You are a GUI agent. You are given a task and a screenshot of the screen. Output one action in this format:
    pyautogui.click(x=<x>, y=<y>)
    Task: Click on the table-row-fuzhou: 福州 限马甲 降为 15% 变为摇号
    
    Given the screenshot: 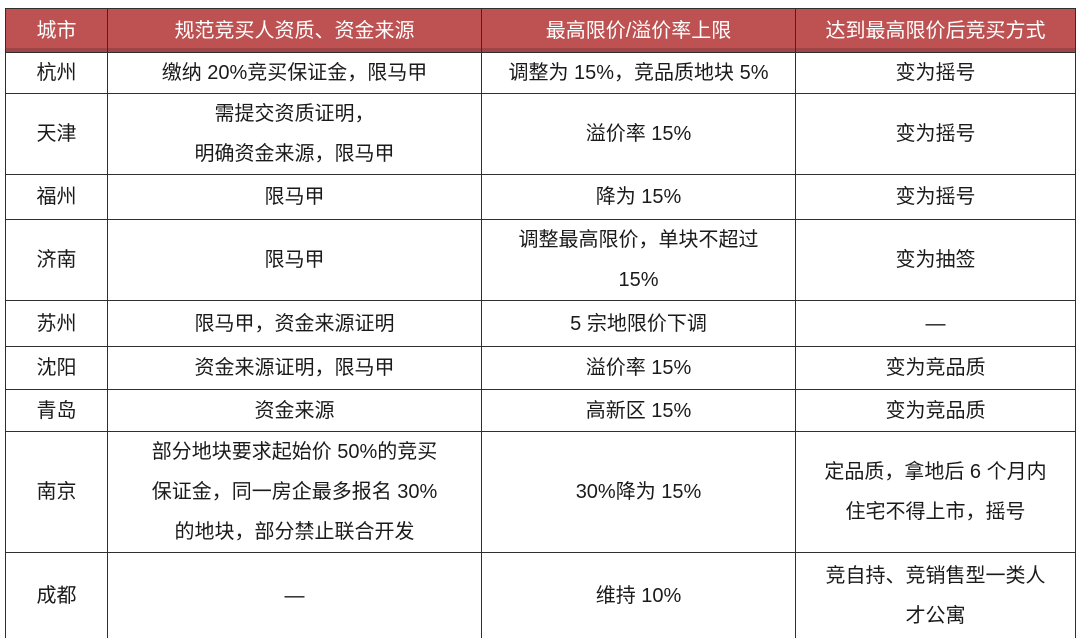 What is the action you would take?
    pyautogui.click(x=540, y=197)
    